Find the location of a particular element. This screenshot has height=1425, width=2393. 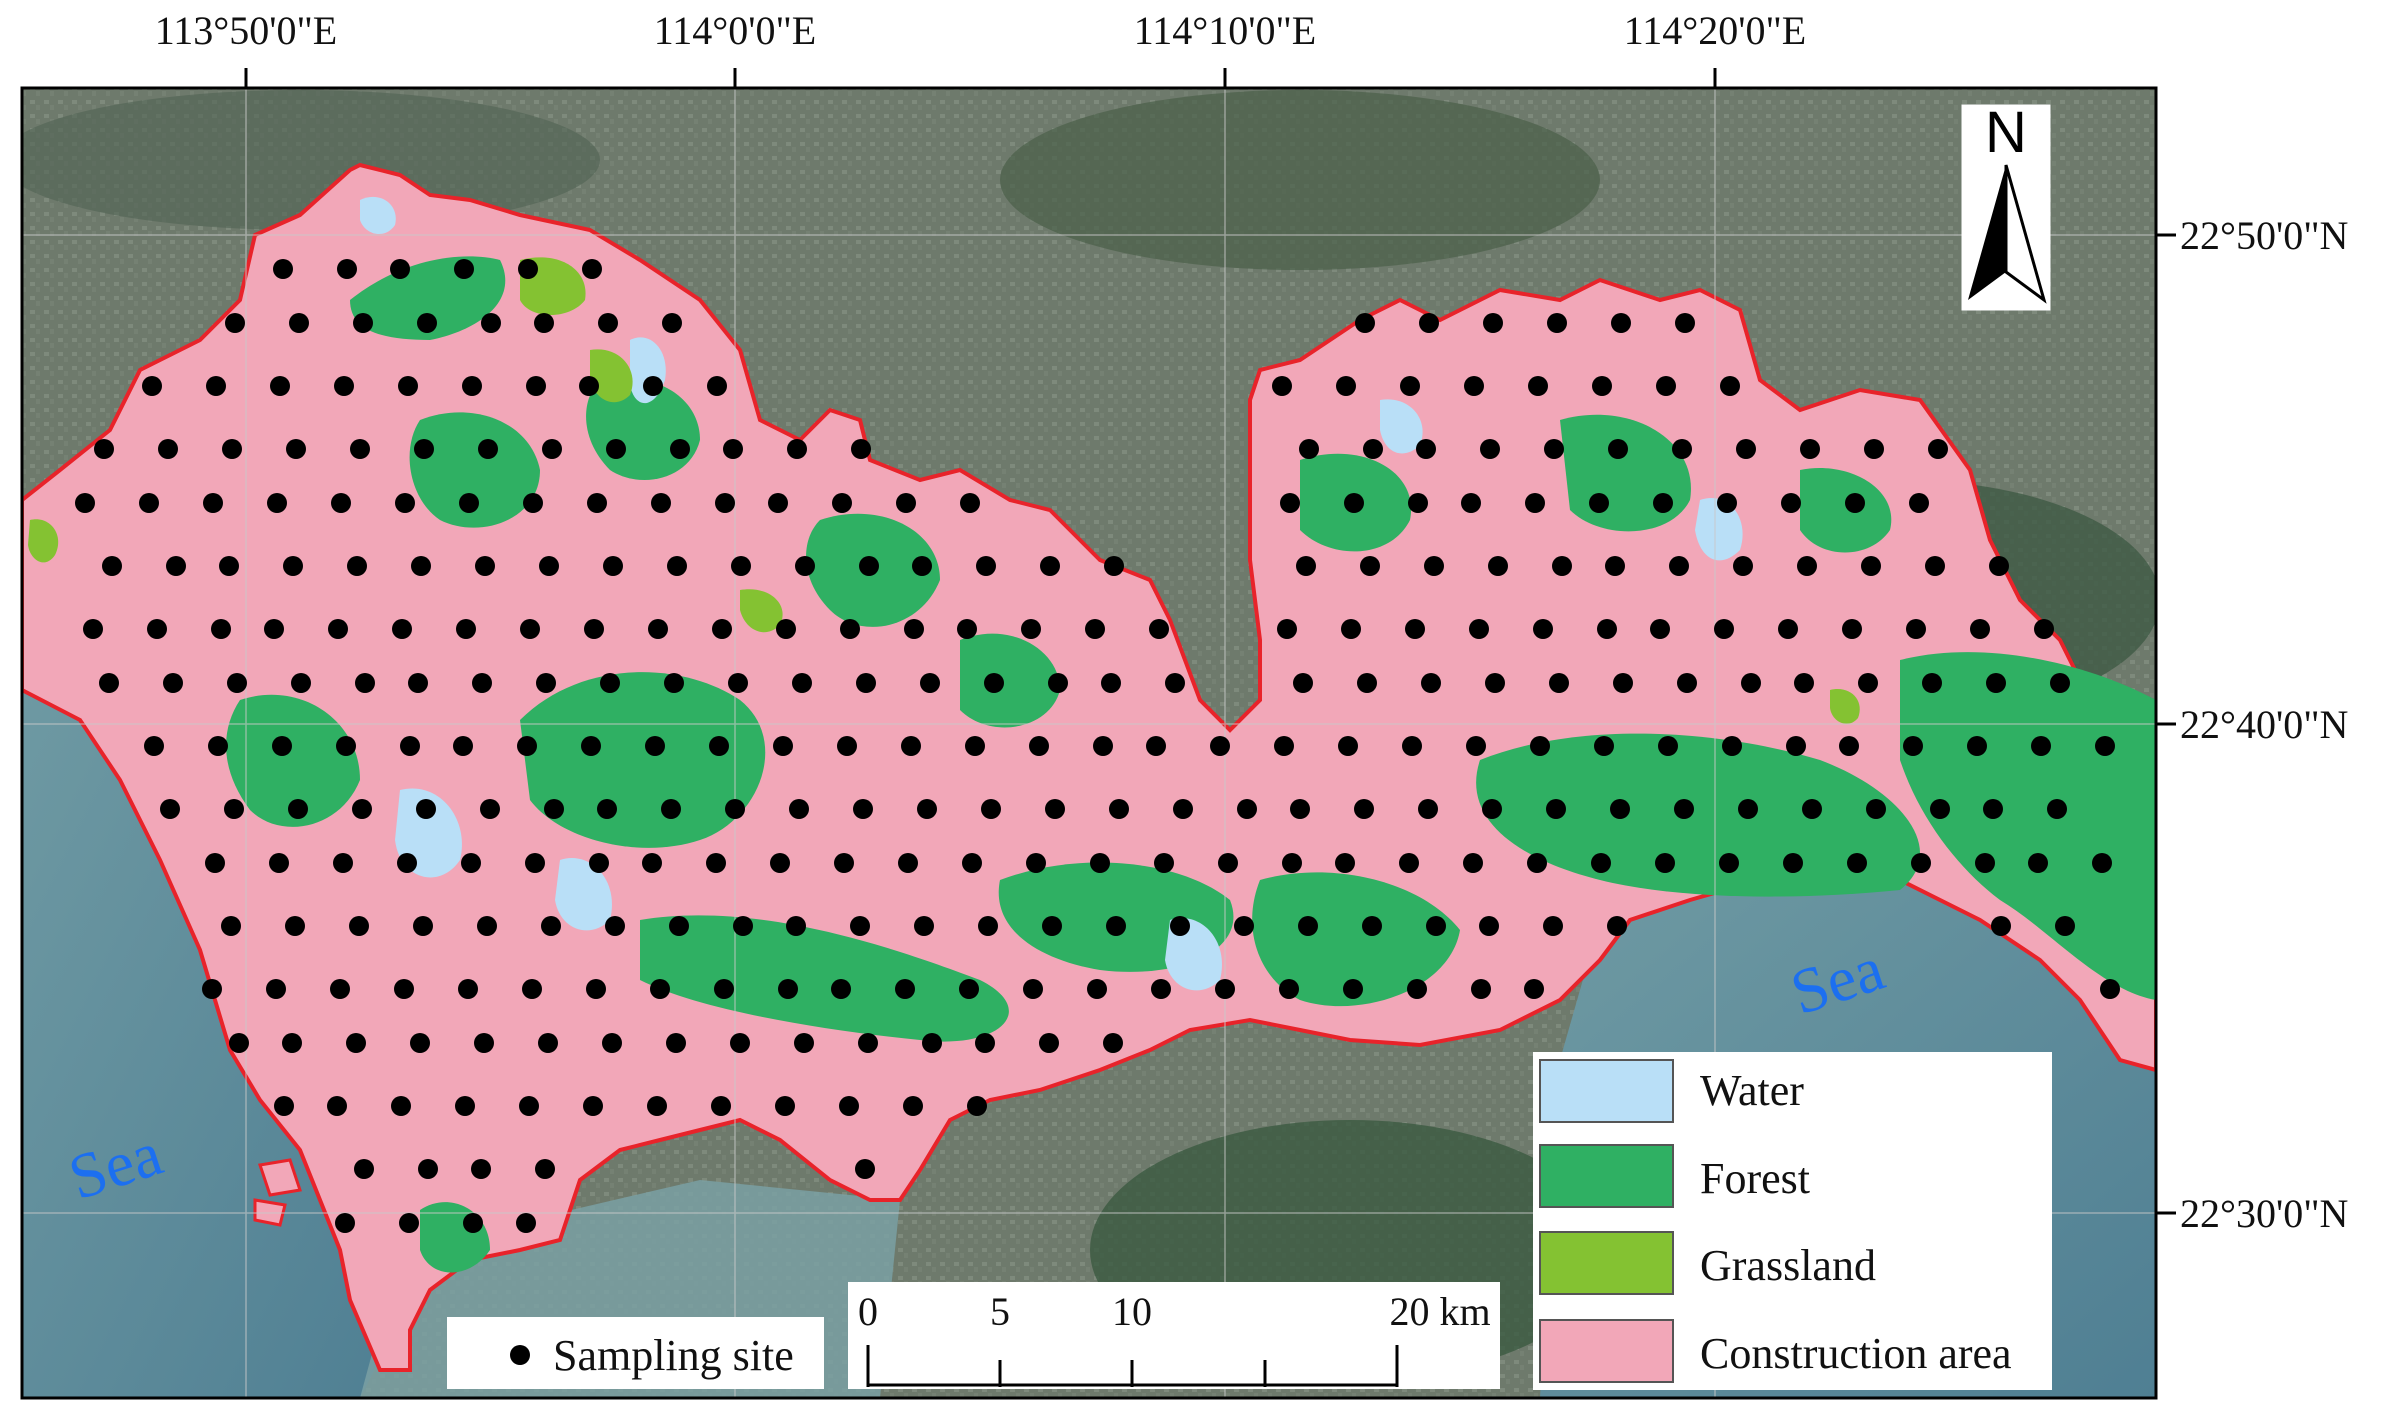

legend-item-grassland: Grassland is located at coordinates (1707, 1263).